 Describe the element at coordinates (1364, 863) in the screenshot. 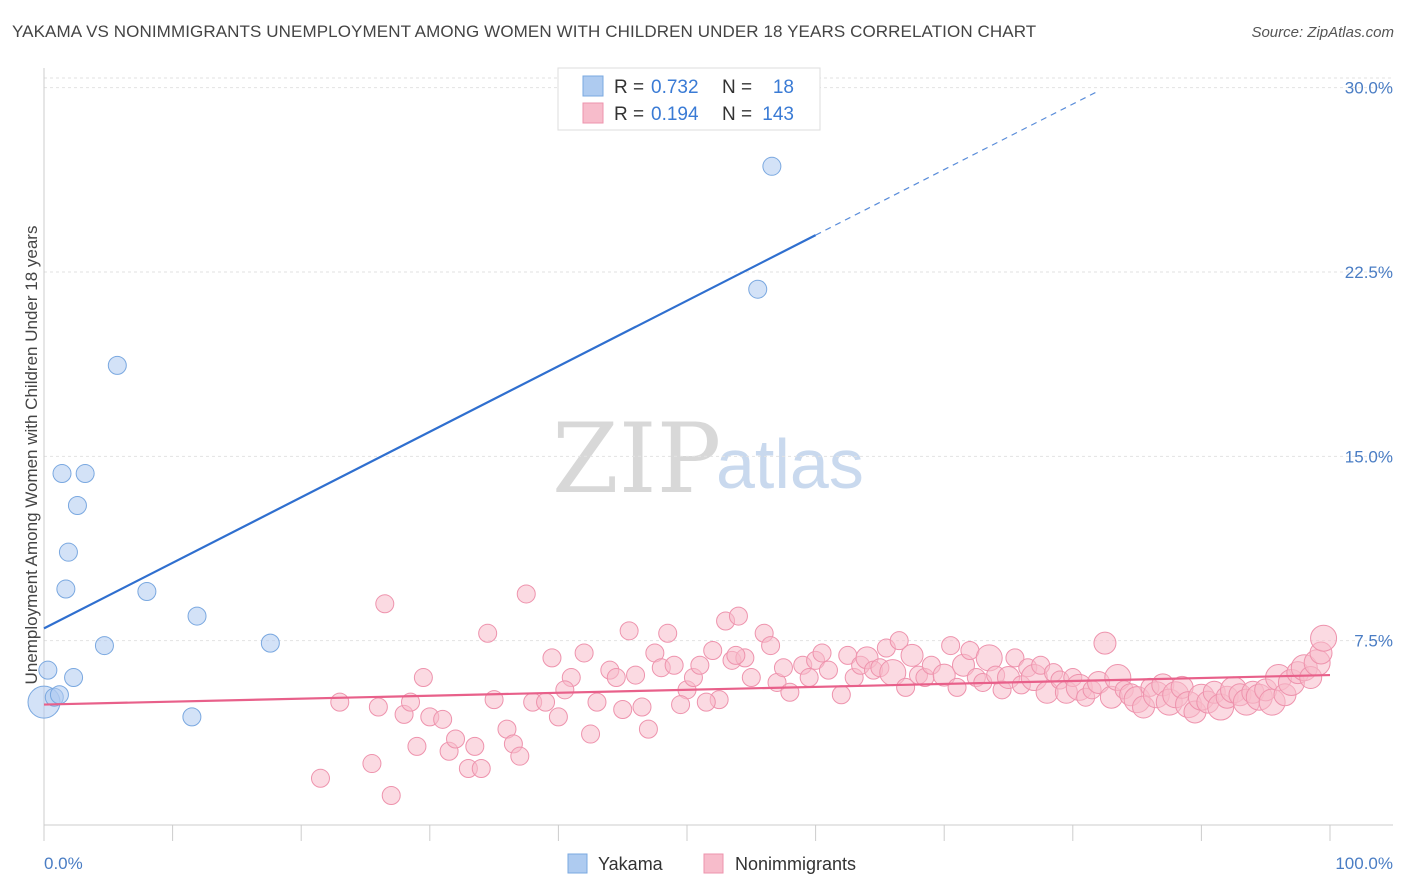

I see `x-tick-label-max: 100.0%` at that location.